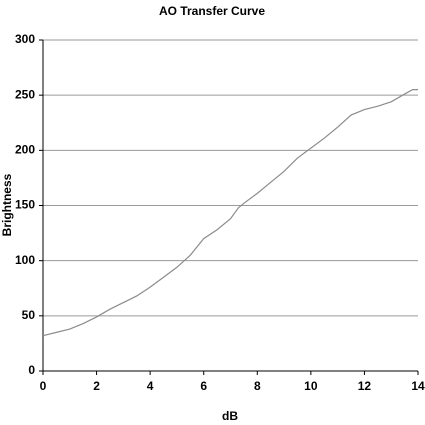 The height and width of the screenshot is (425, 425). I want to click on x-tick-label: 8, so click(257, 386).